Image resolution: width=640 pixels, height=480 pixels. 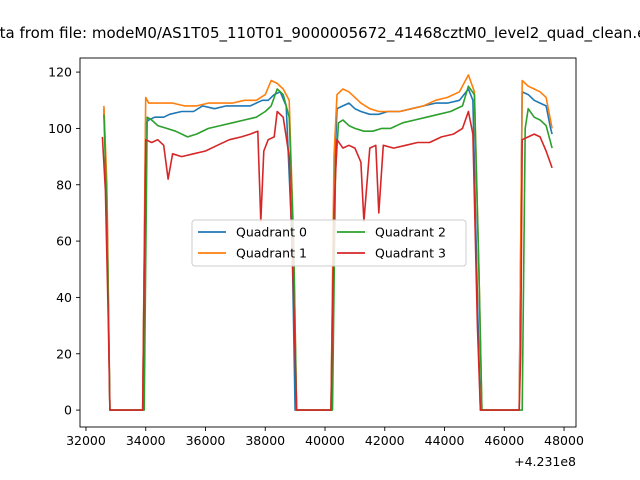 What do you see at coordinates (545, 461) in the screenshot?
I see `x-axis-offset-label: +4.231e8` at bounding box center [545, 461].